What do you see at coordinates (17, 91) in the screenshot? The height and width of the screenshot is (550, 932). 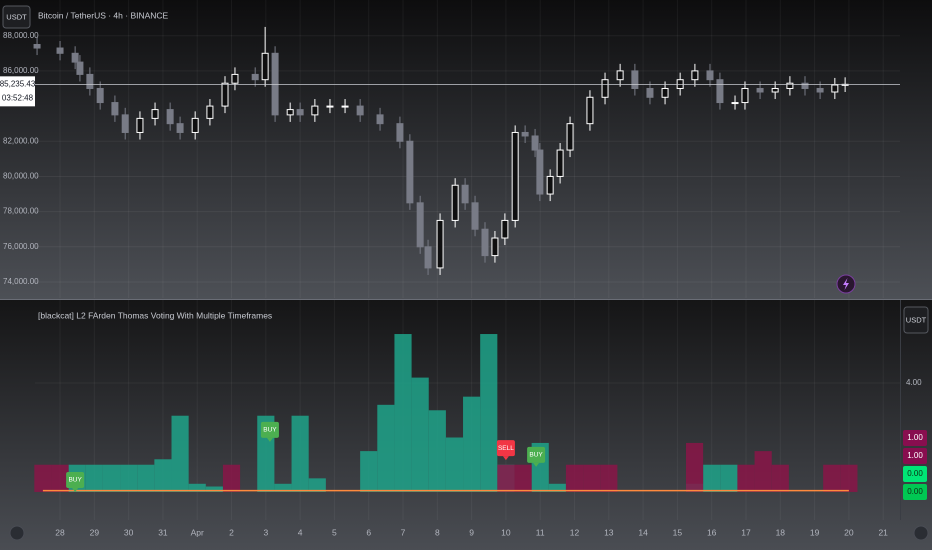 I see `last-price-badge` at bounding box center [17, 91].